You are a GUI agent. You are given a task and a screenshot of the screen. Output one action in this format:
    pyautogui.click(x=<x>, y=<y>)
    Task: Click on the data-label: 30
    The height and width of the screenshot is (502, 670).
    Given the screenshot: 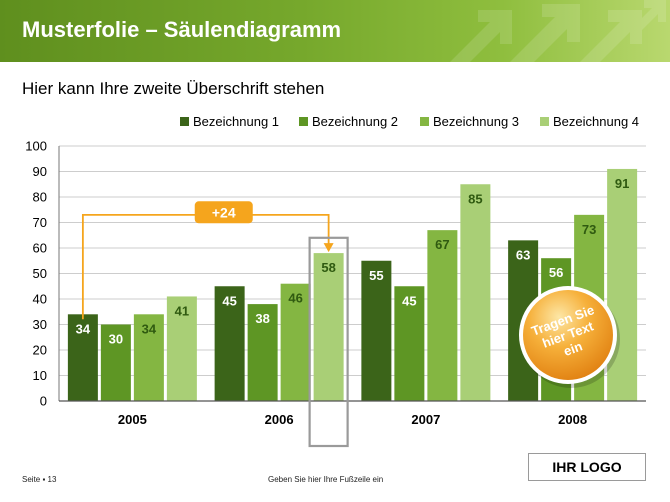 What is the action you would take?
    pyautogui.click(x=116, y=339)
    